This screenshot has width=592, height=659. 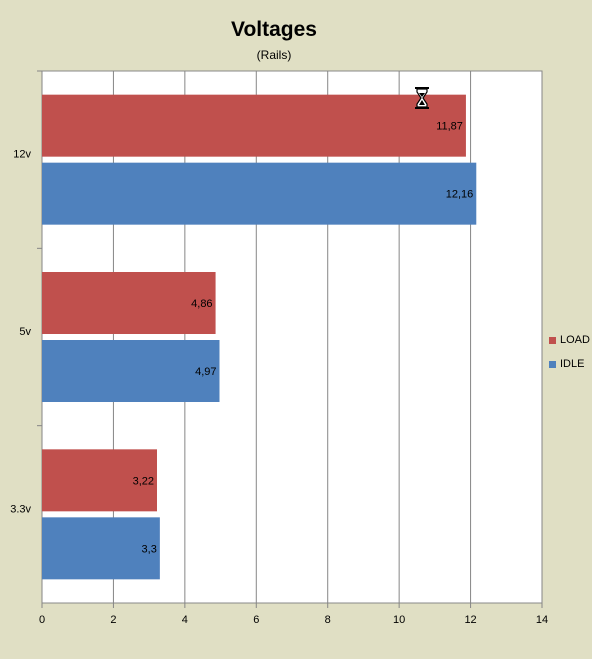 What do you see at coordinates (470, 620) in the screenshot?
I see `x-tick-label: 12` at bounding box center [470, 620].